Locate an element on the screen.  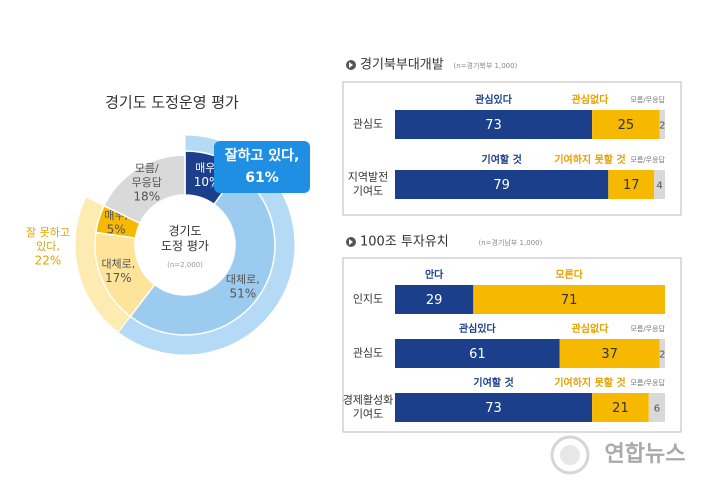
label-line: 있다, is located at coordinates (48, 246).